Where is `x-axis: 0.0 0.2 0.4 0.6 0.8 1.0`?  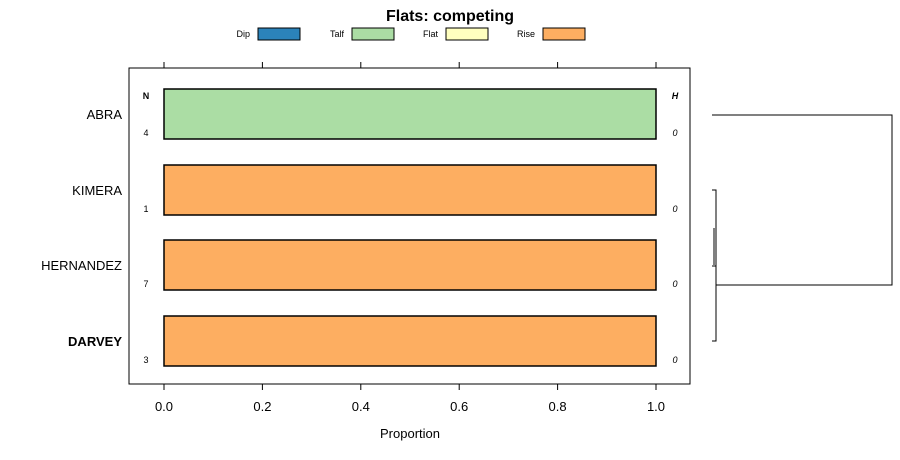
x-axis: 0.0 0.2 0.4 0.6 0.8 1.0 is located at coordinates (410, 399).